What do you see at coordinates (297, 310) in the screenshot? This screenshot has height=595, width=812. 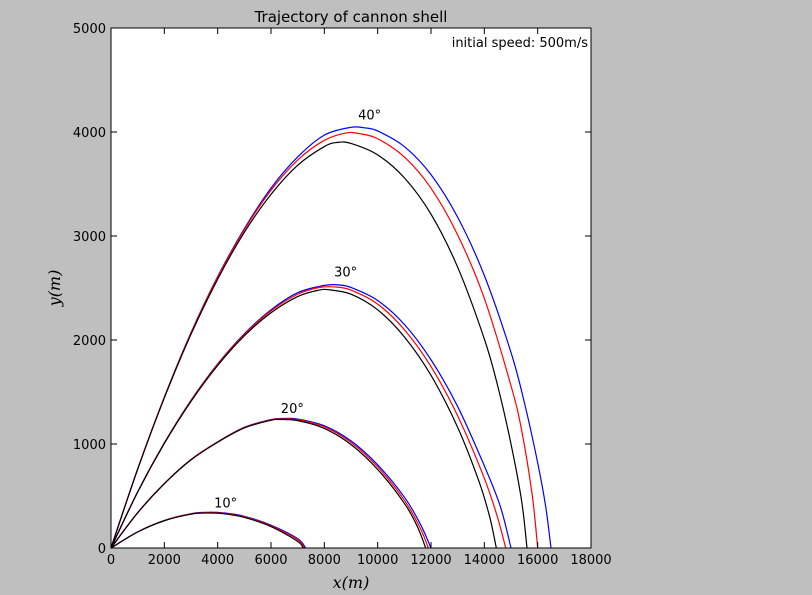 I see `angle-labels: 10° 20° 30° 40°` at bounding box center [297, 310].